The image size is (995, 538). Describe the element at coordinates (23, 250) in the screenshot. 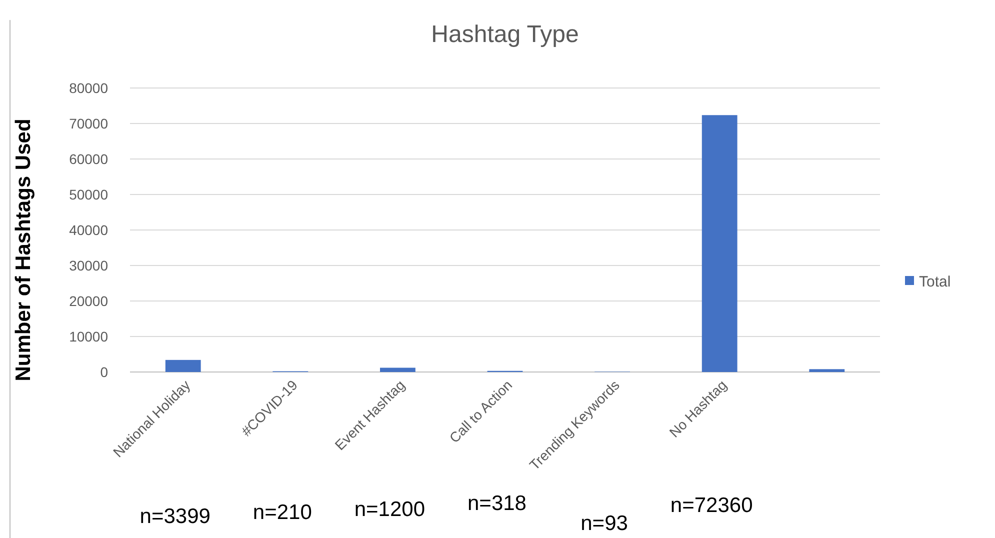

I see `y-axis-title: Number of Hashtags Used` at that location.